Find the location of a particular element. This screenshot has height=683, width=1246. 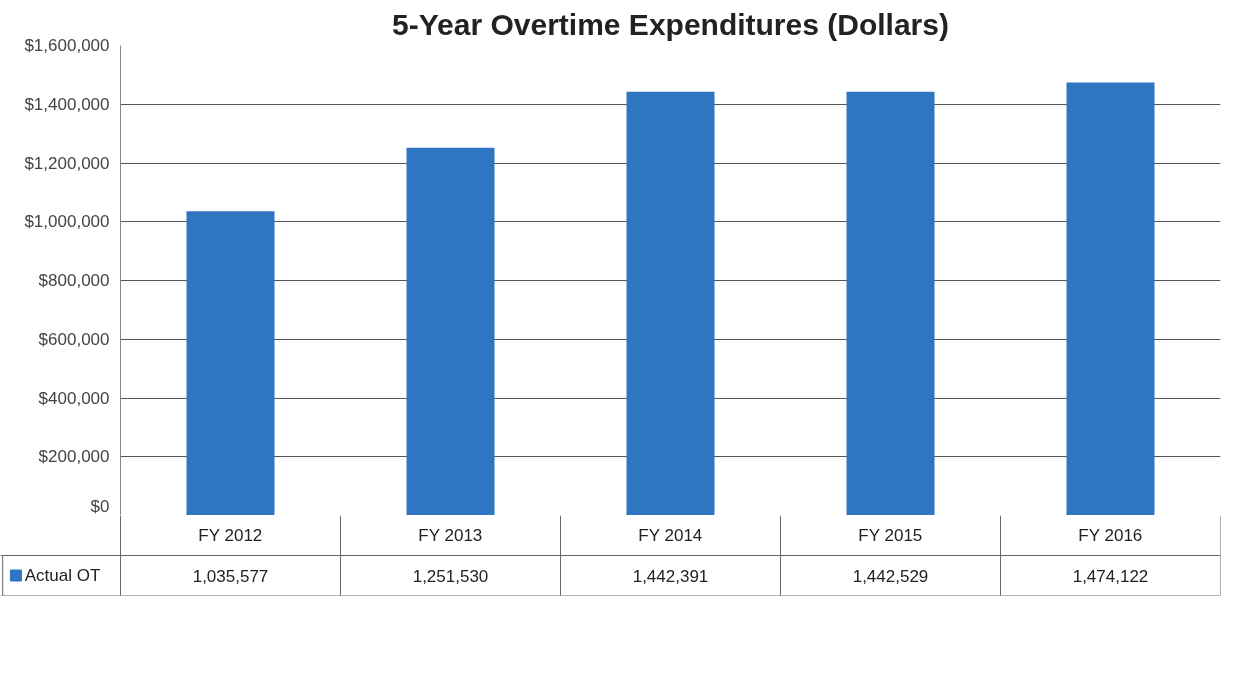

y-tick-label: $1,000,000 is located at coordinates (67, 222).